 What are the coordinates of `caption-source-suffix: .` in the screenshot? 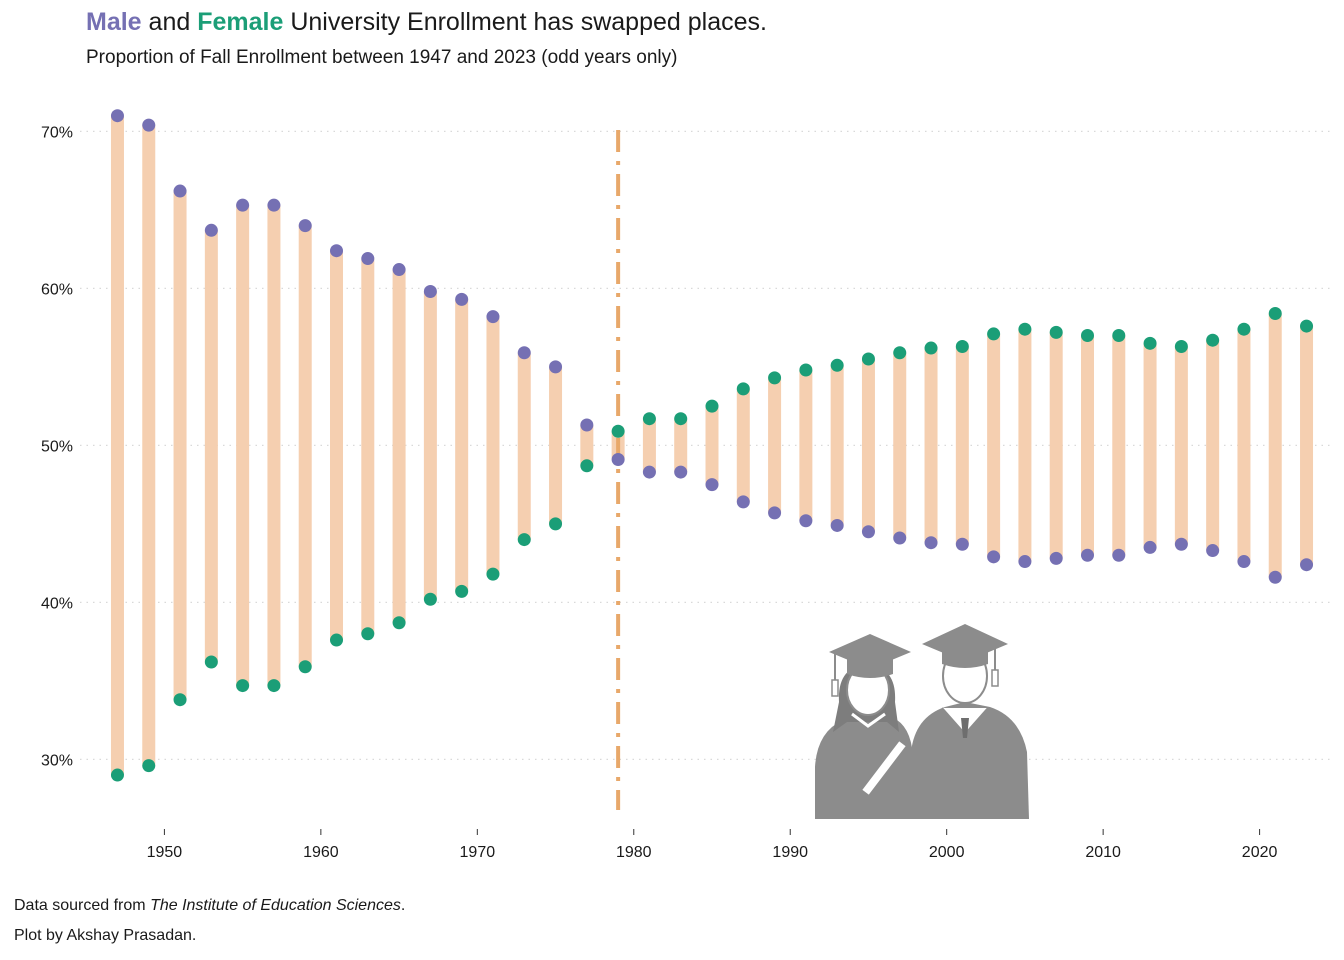 It's located at (403, 905).